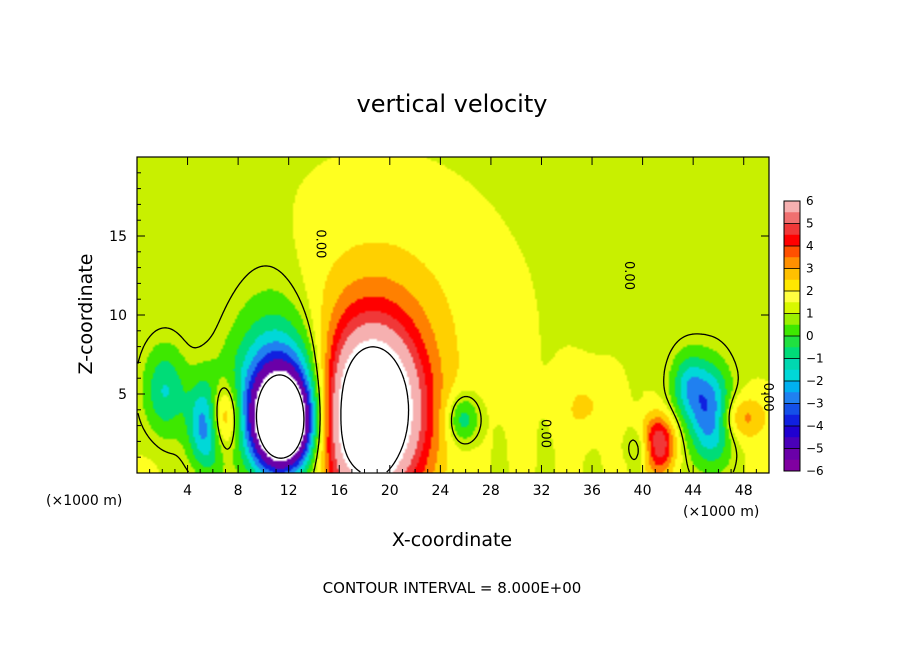  What do you see at coordinates (810, 224) in the screenshot?
I see `colorbar-tick-label: 5` at bounding box center [810, 224].